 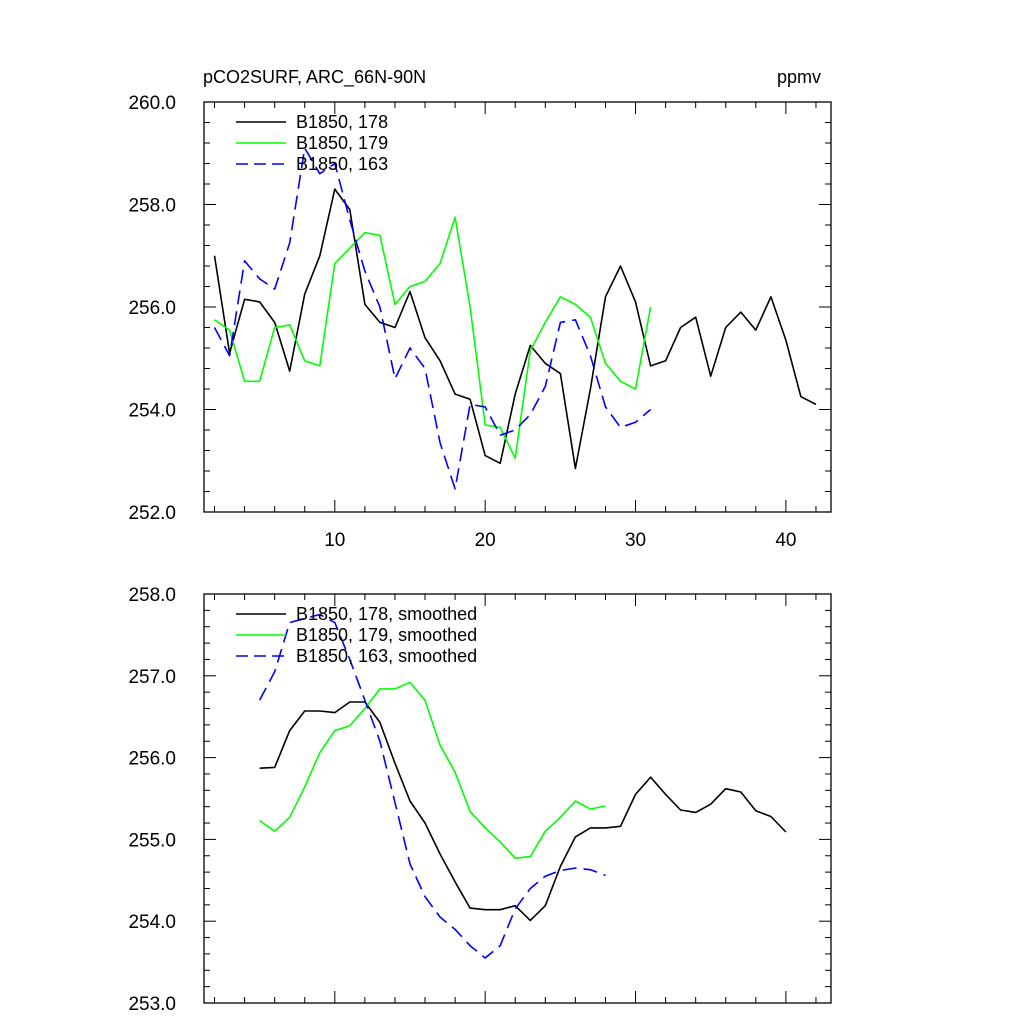 What do you see at coordinates (485, 540) in the screenshot?
I see `x-tick-label: 20` at bounding box center [485, 540].